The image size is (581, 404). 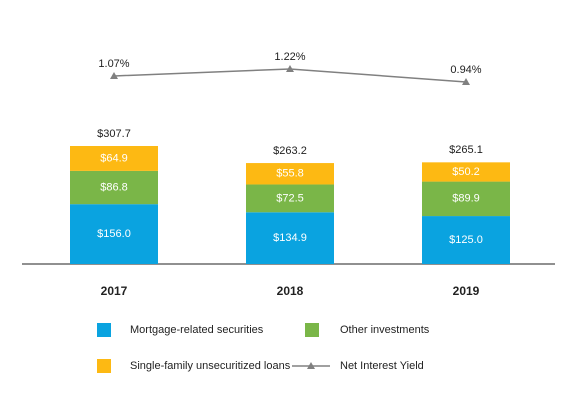 What do you see at coordinates (465, 70) in the screenshot?
I see `line-value-label: 0.94%` at bounding box center [465, 70].